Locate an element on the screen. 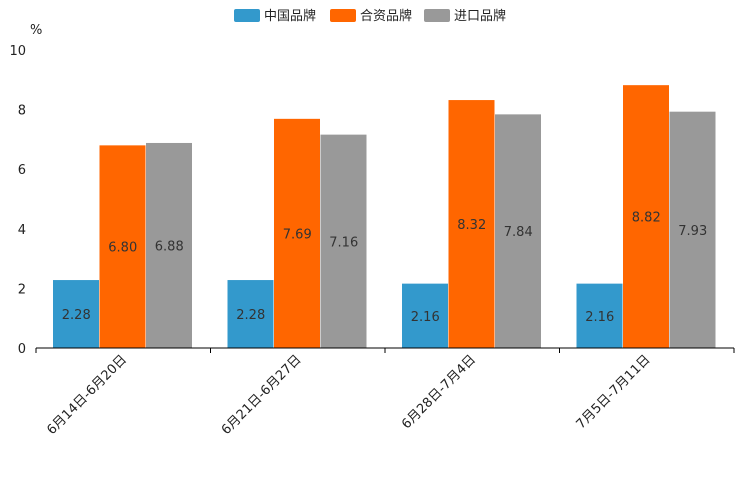 This screenshot has height=496, width=744. y-tick-label-4: 8 is located at coordinates (22, 111).